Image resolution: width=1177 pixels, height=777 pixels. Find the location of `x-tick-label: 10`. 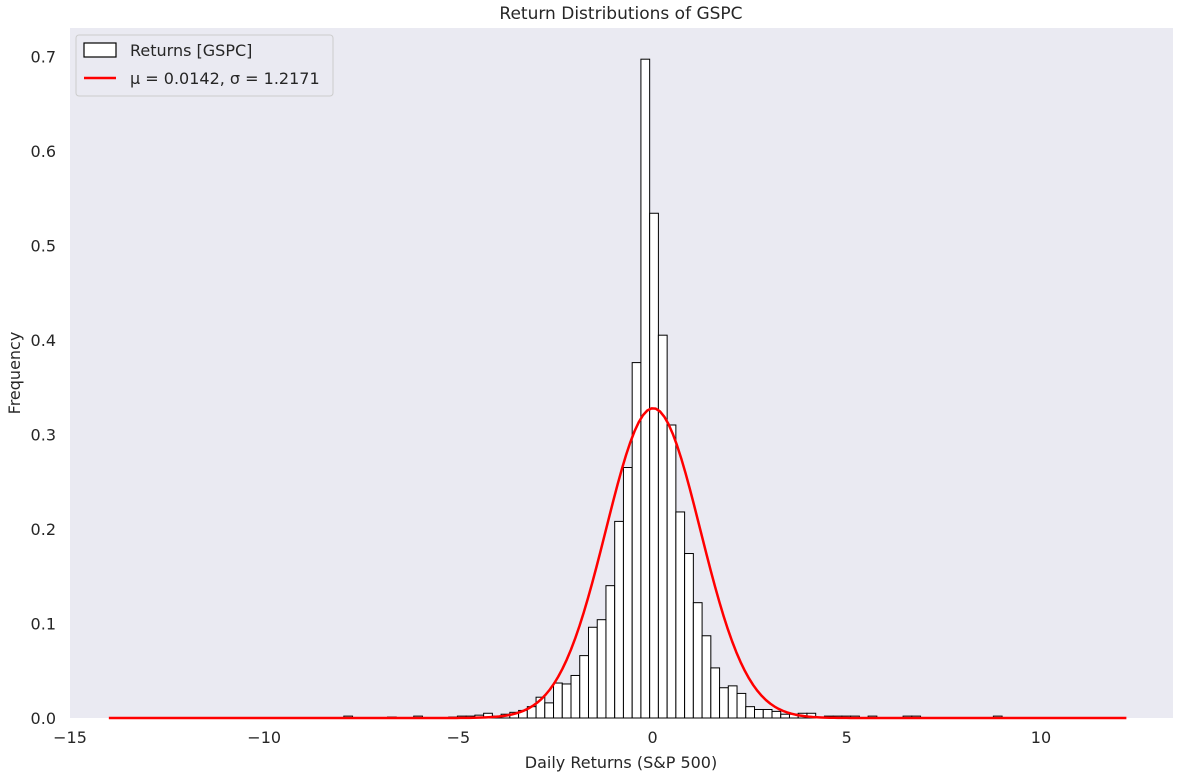

x-tick-label: 10 is located at coordinates (1041, 737).